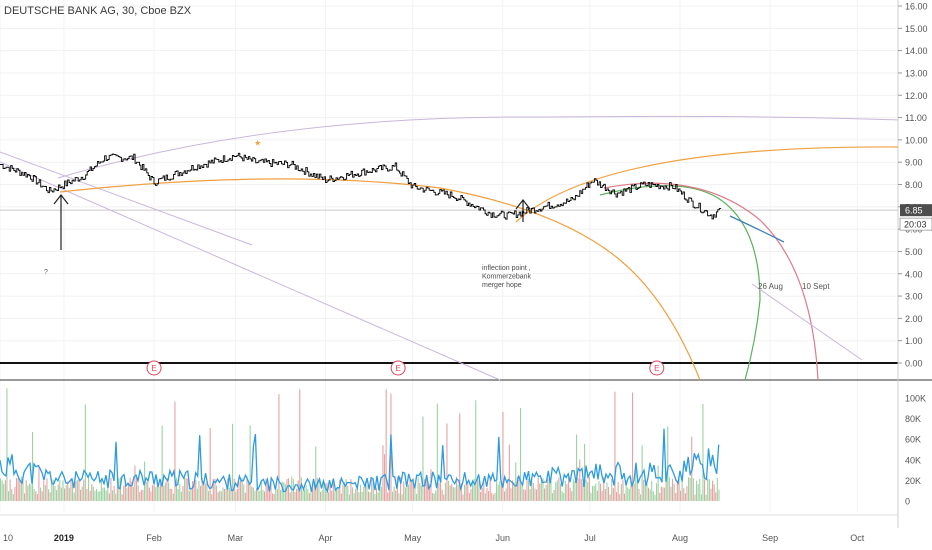 The width and height of the screenshot is (932, 550). I want to click on time-tick-label: Mar, so click(236, 538).